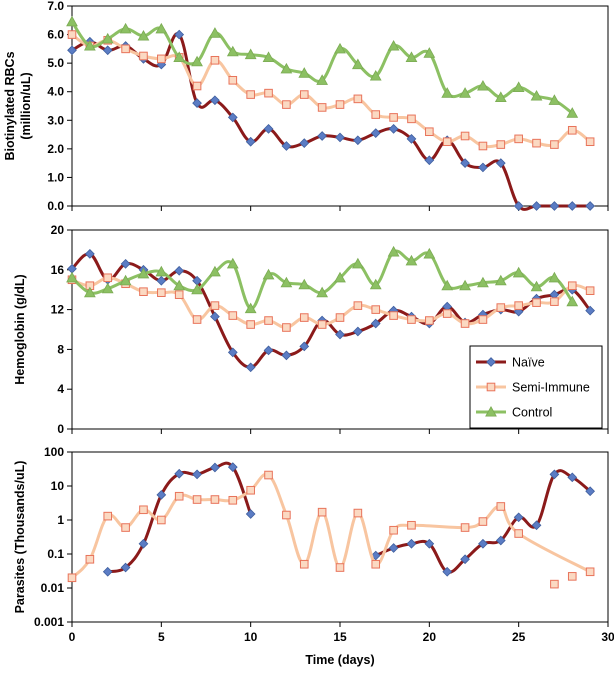 The width and height of the screenshot is (614, 674). I want to click on x-tick-label: 10, so click(251, 637).